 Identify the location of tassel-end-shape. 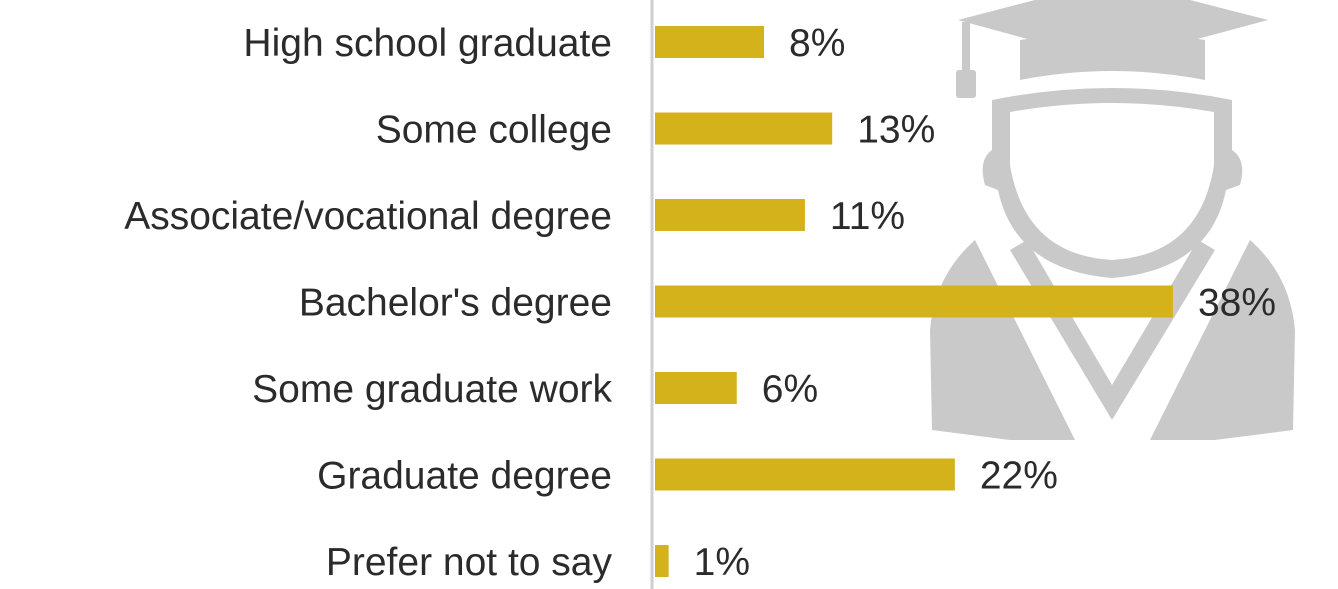
(966, 84).